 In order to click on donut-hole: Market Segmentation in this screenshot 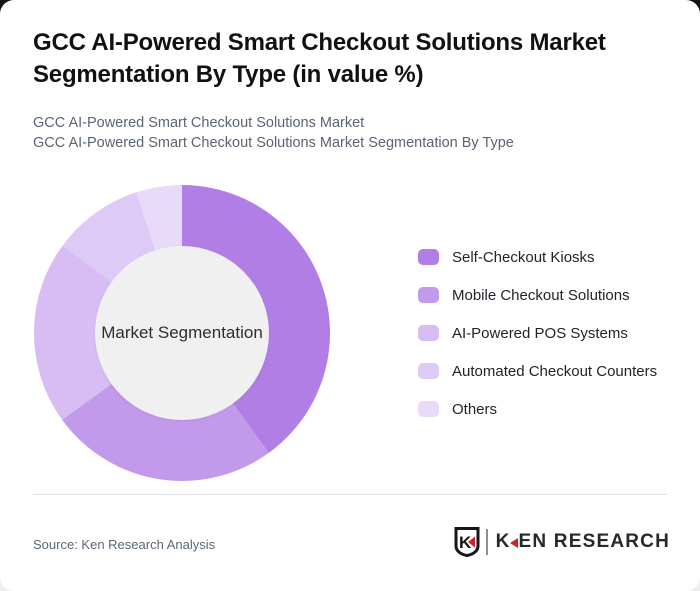, I will do `click(182, 333)`.